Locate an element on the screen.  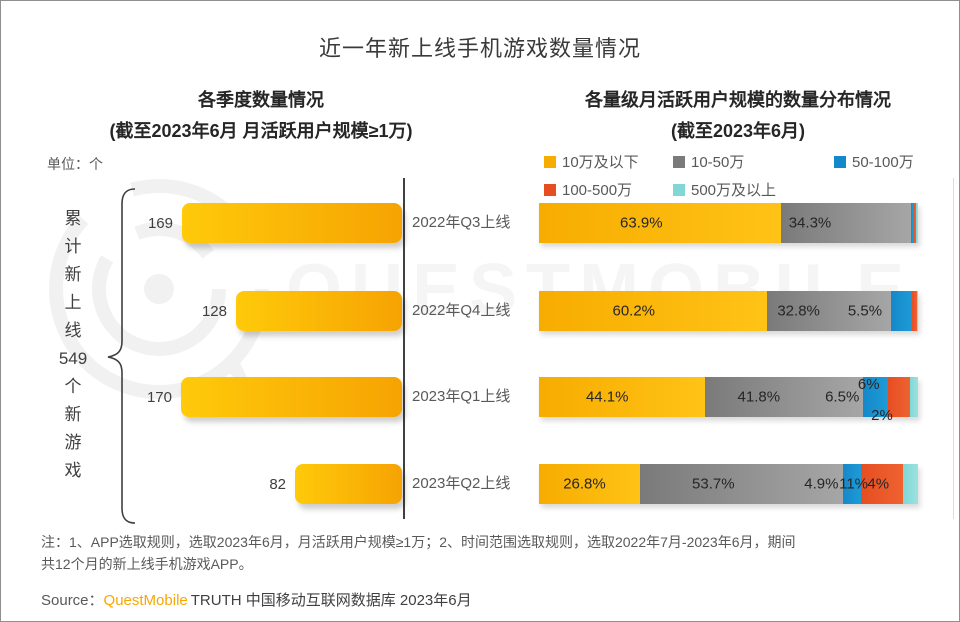
stacked-bar-row: 60.2% 32.8% 5.5% is located at coordinates (728, 311).